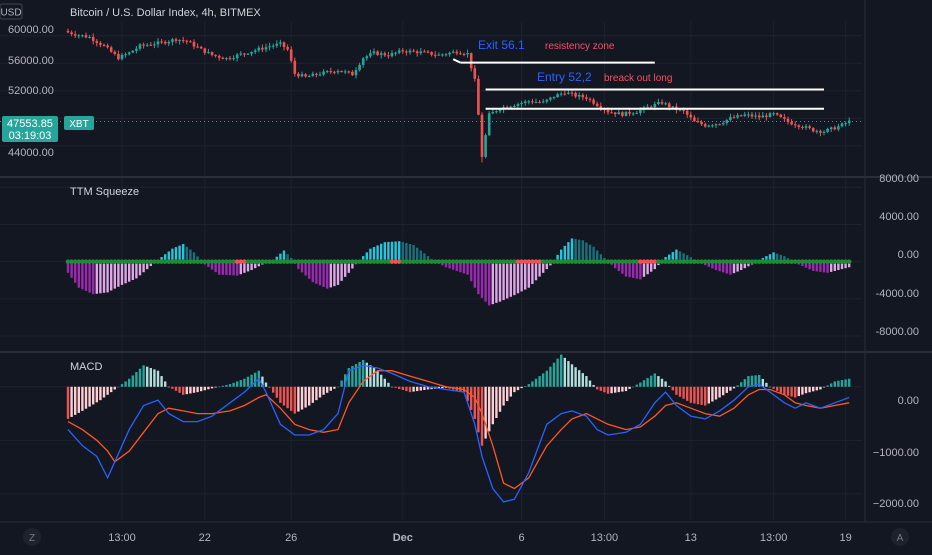  I want to click on zoom-button, so click(32, 537).